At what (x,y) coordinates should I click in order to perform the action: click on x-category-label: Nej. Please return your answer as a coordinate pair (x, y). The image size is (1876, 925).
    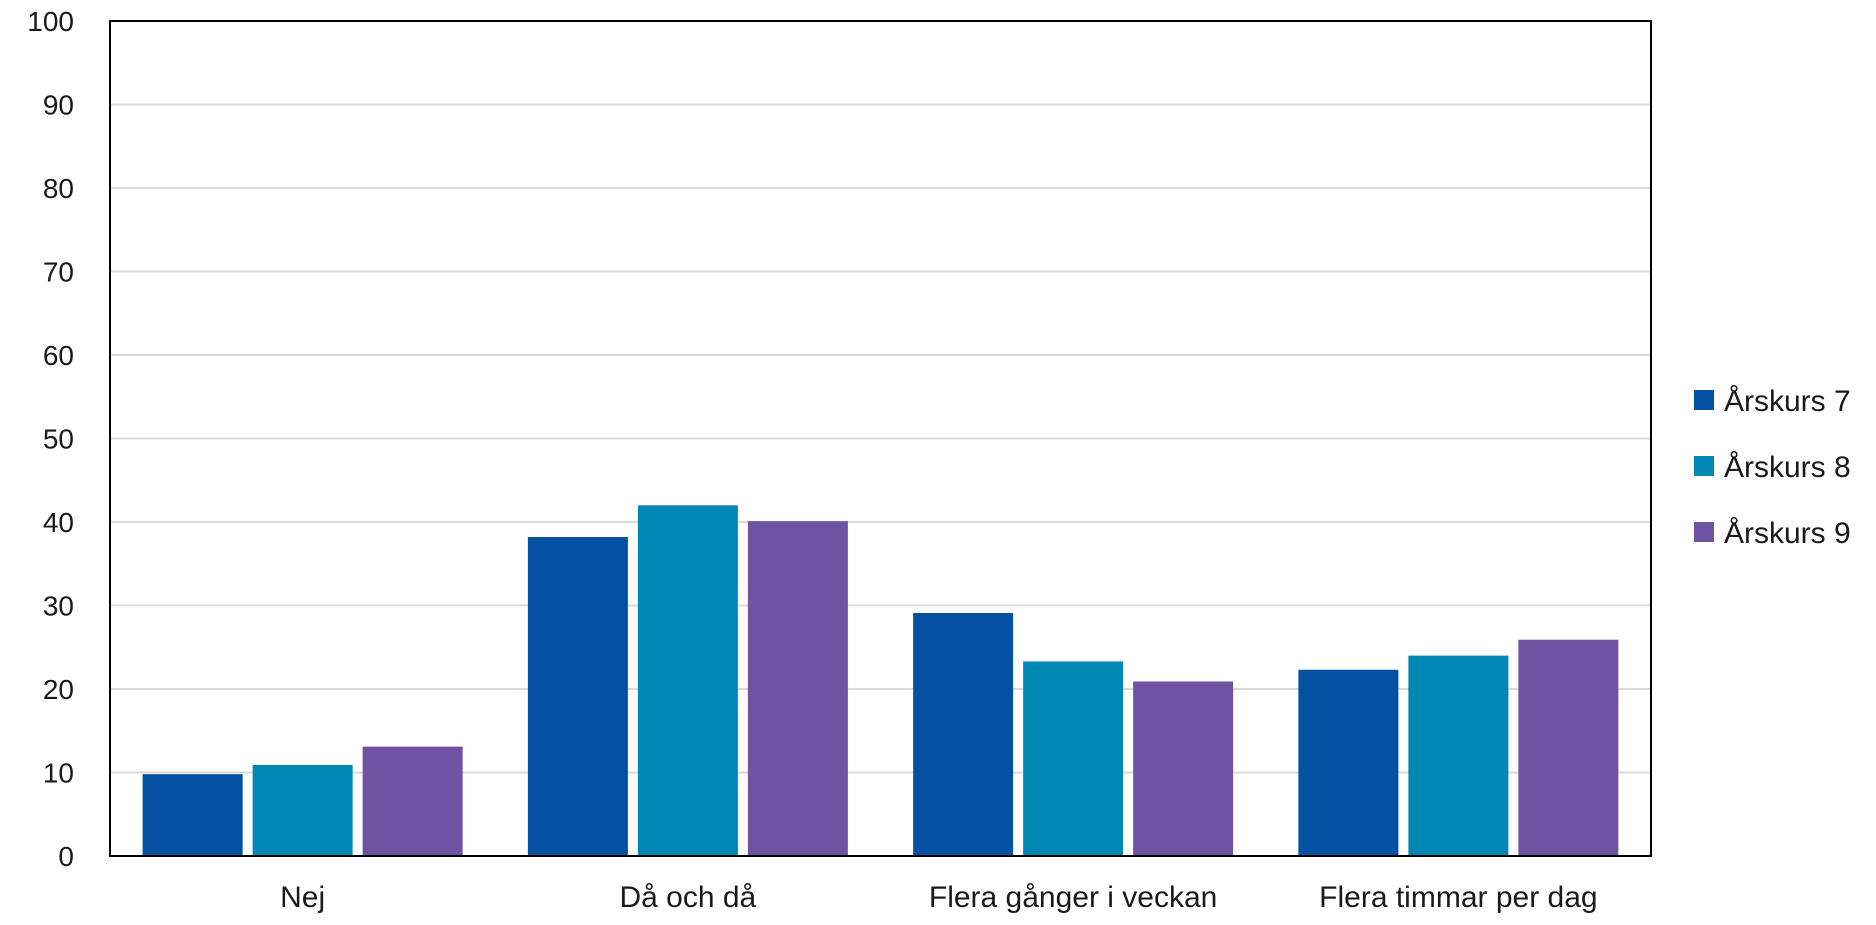
    Looking at the image, I should click on (302, 897).